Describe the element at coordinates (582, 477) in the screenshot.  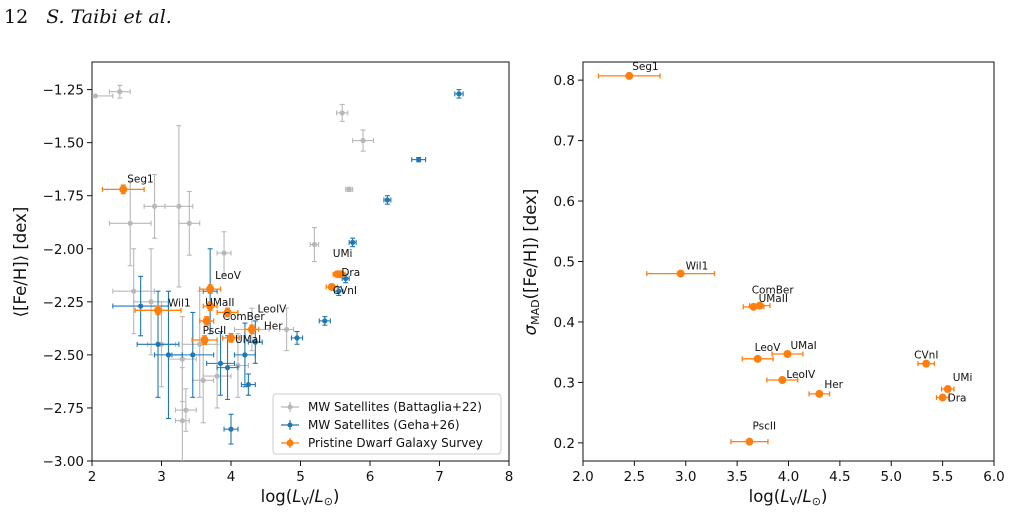
I see `right-x-tick-label: 2.0` at that location.